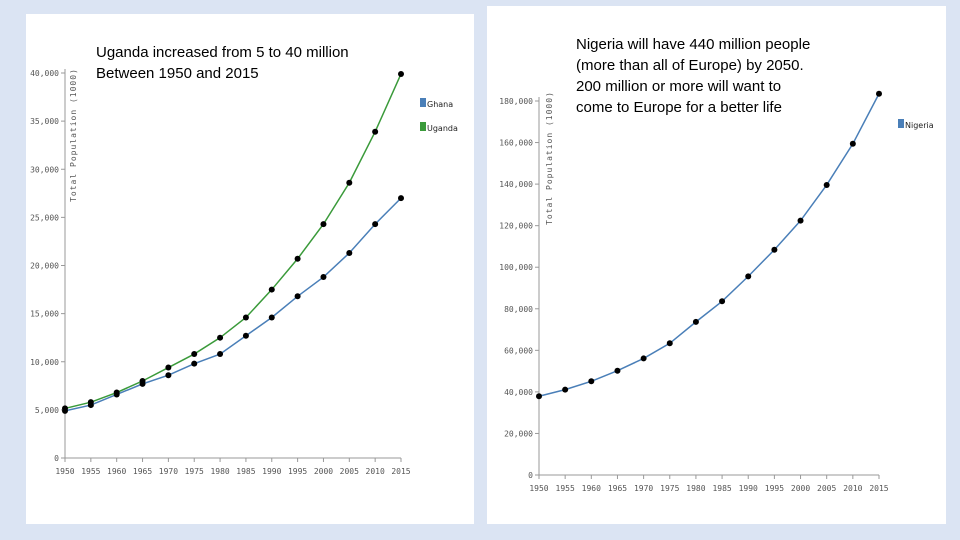  Describe the element at coordinates (116, 471) in the screenshot. I see `left-x-tick-label: 1960` at that location.